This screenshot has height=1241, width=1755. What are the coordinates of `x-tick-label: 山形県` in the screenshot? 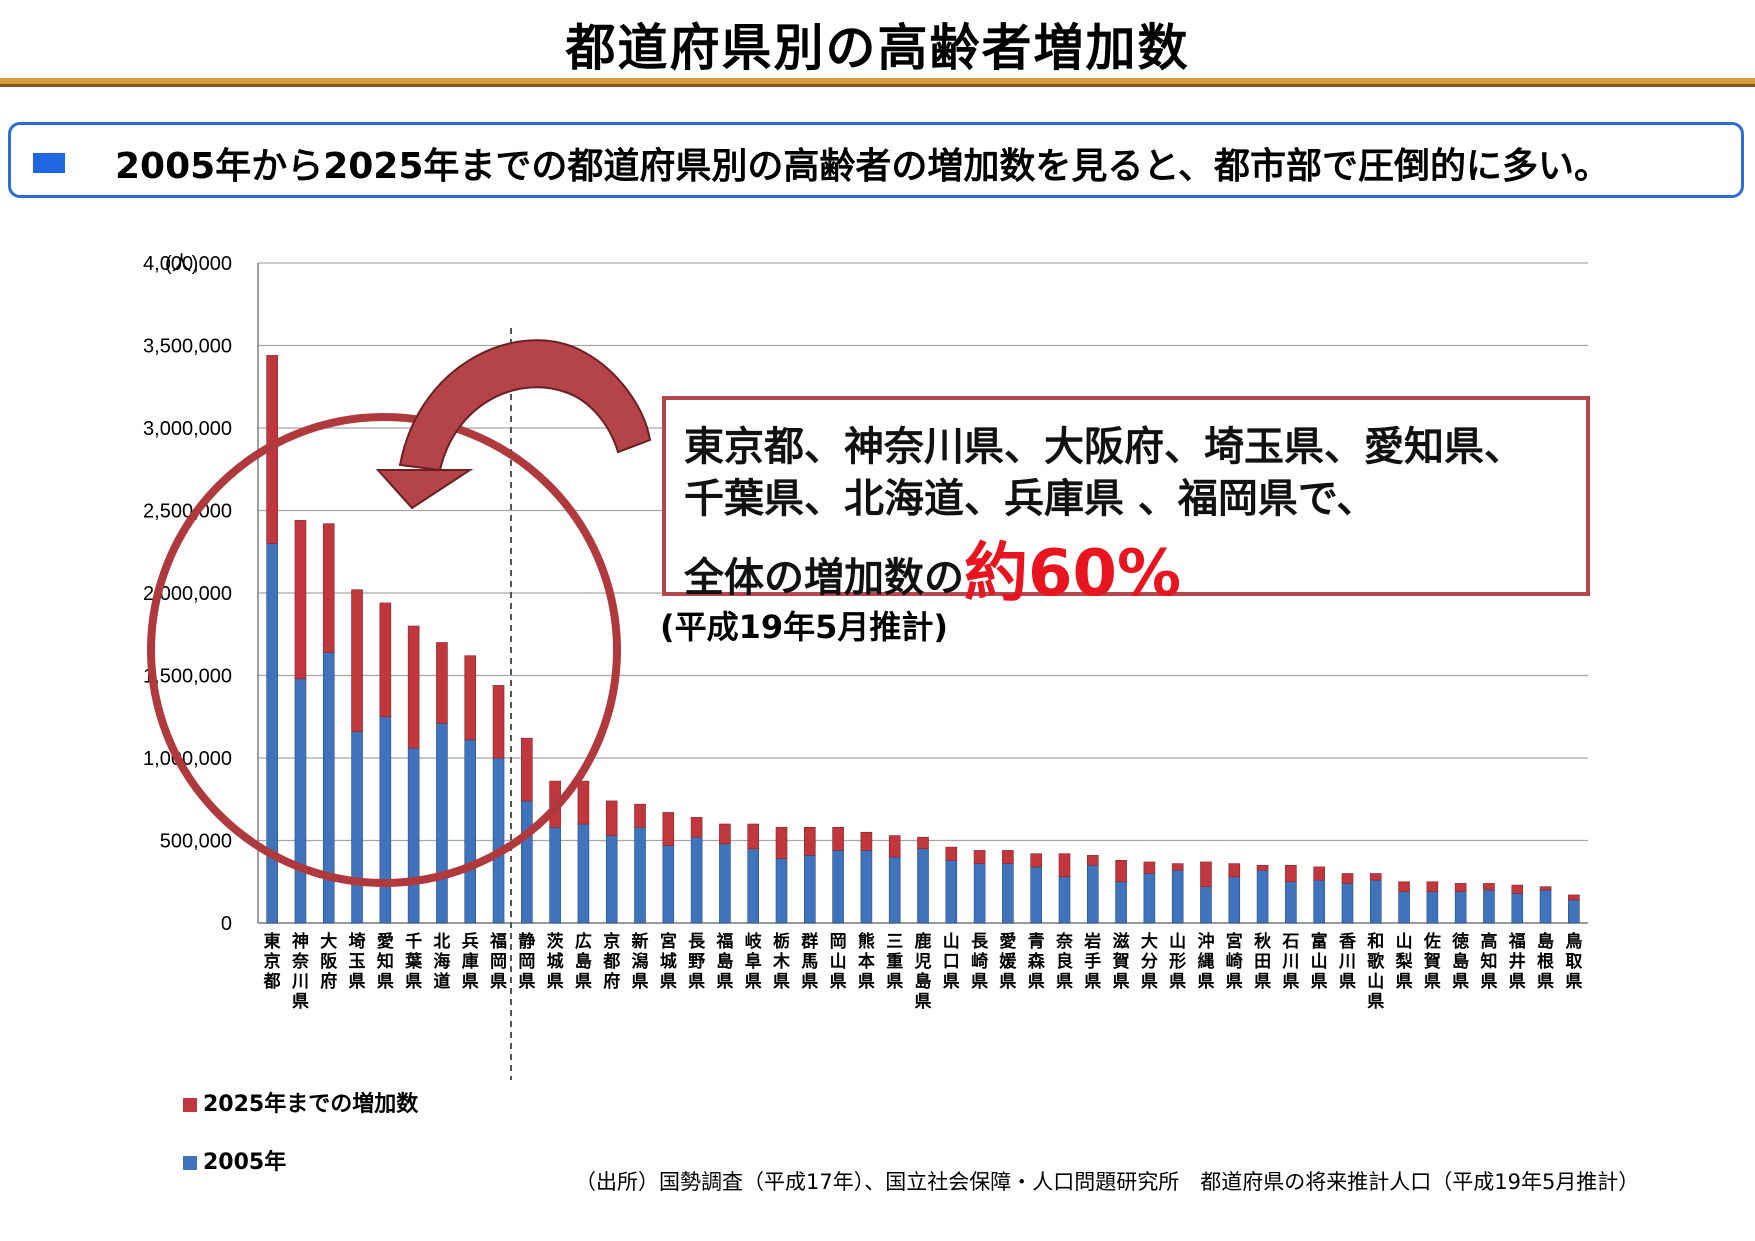 It's located at (1177, 962).